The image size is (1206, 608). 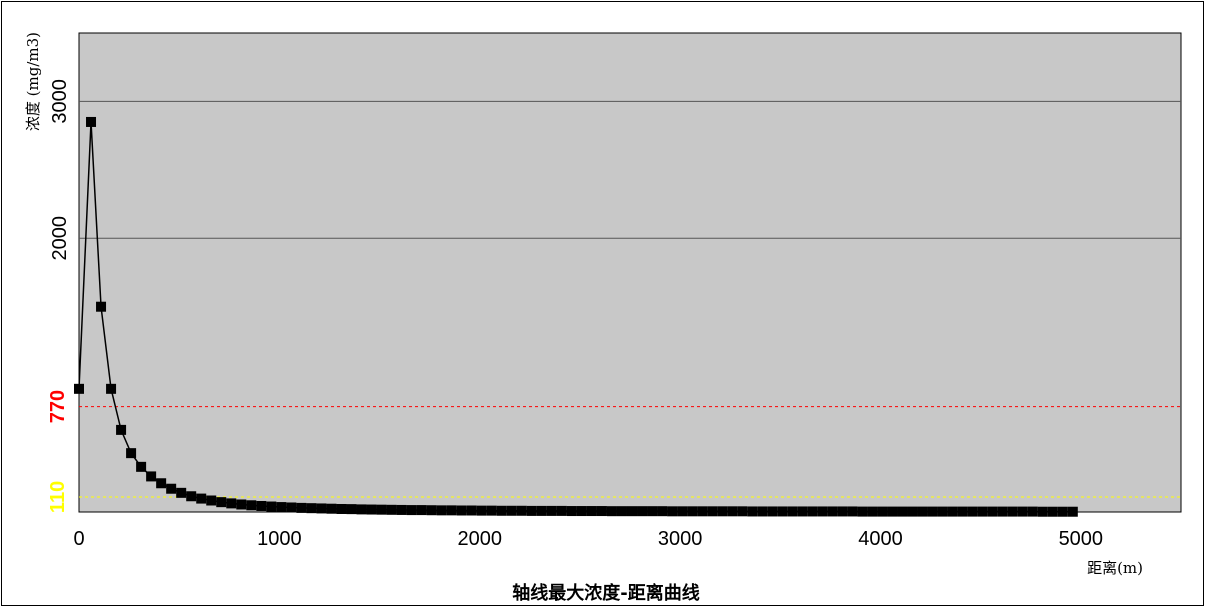 What do you see at coordinates (58, 497) in the screenshot?
I see `reference-label: 110` at bounding box center [58, 497].